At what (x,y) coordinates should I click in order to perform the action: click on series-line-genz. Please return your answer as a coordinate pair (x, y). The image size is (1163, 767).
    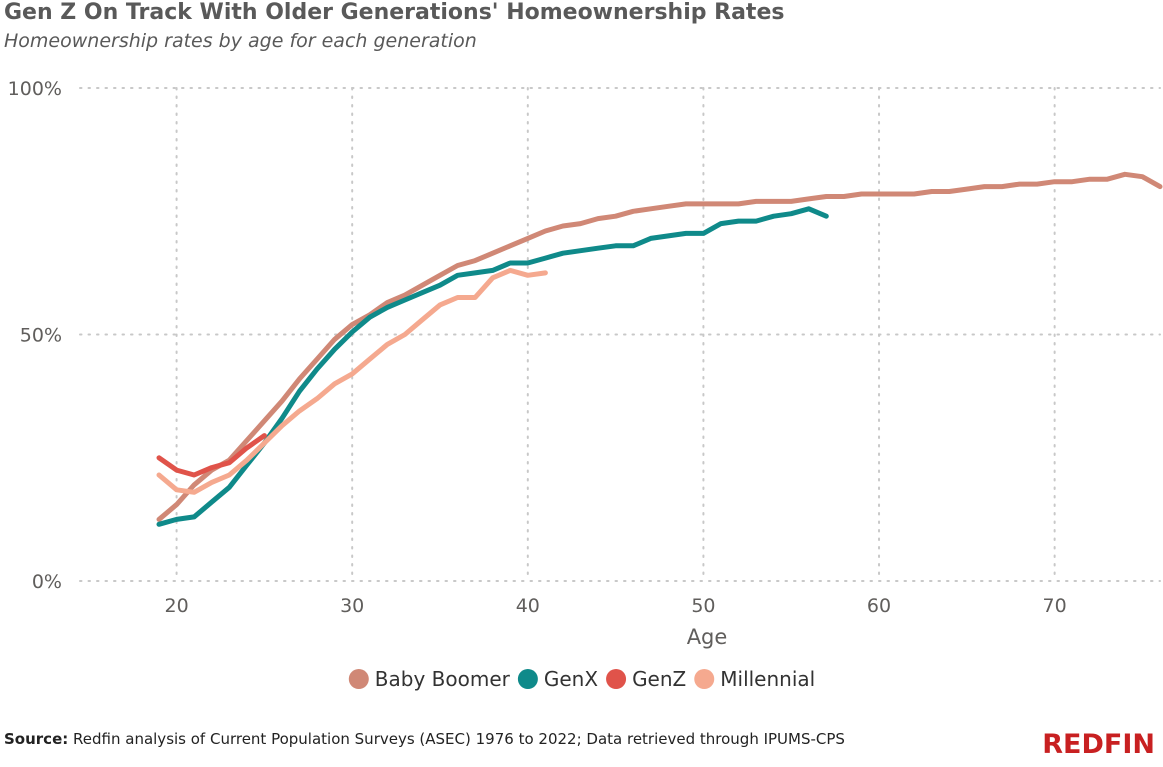
    Looking at the image, I should click on (211, 455).